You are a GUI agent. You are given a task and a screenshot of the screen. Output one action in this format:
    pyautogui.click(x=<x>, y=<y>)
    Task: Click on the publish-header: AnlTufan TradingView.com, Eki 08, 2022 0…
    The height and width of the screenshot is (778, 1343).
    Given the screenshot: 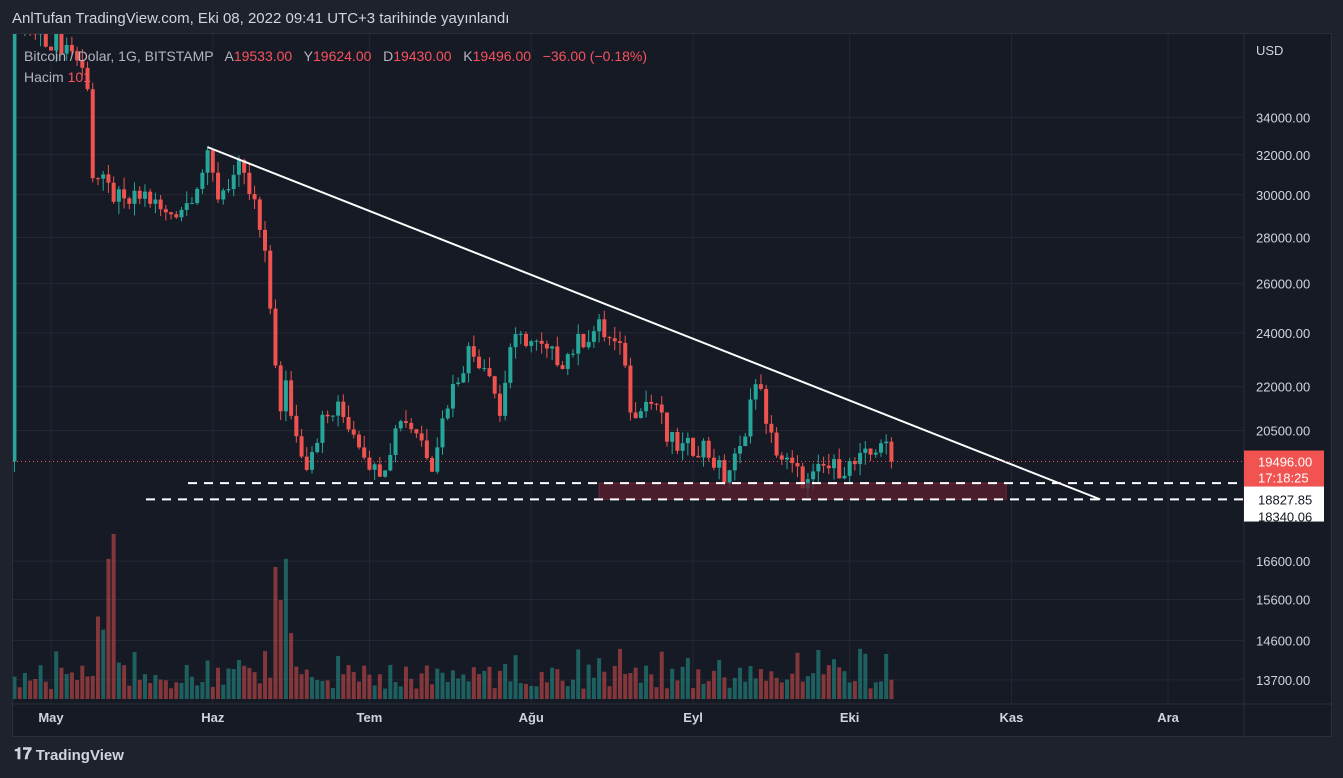 What is the action you would take?
    pyautogui.click(x=261, y=18)
    